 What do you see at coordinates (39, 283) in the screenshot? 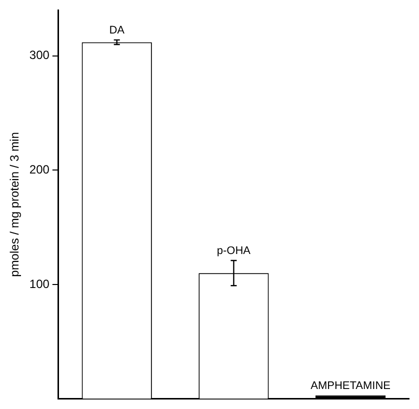
I see `y-tick-label: 100` at bounding box center [39, 283].